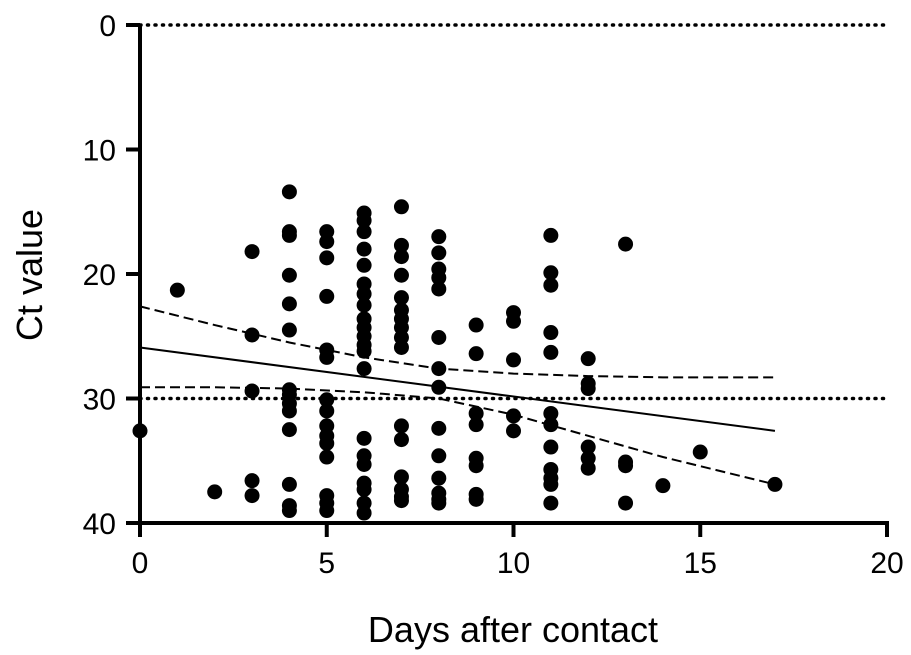  Describe the element at coordinates (457, 342) in the screenshot. I see `confidence-band-upper` at that location.